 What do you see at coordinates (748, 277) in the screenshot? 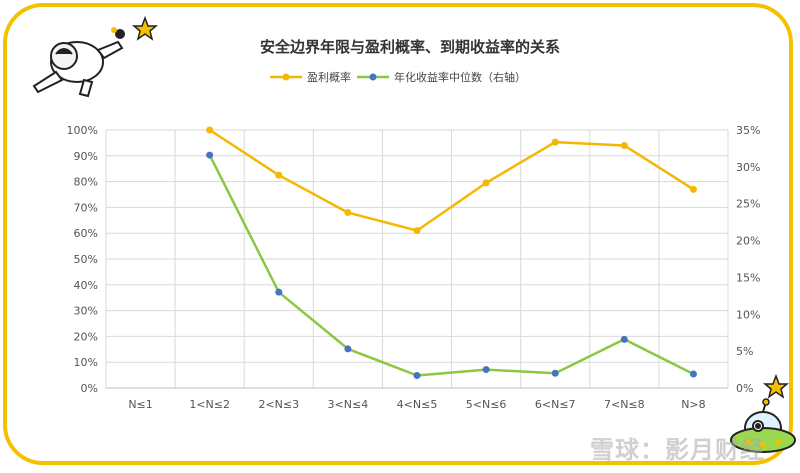
I see `y-right-tick-label: 15%` at bounding box center [748, 277].